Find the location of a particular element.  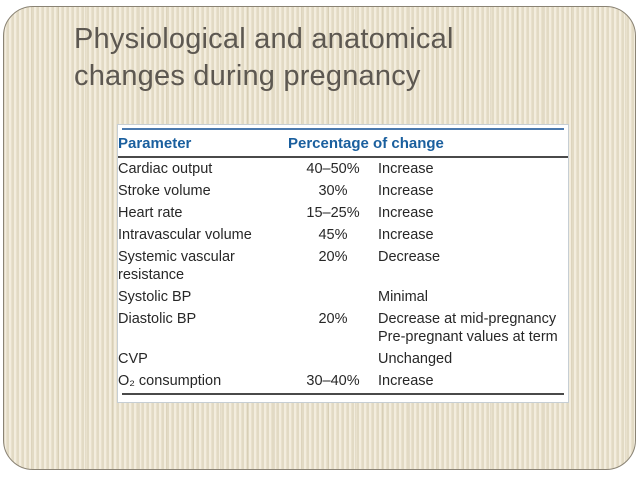

table-cell-percentage: 45% is located at coordinates (333, 235).